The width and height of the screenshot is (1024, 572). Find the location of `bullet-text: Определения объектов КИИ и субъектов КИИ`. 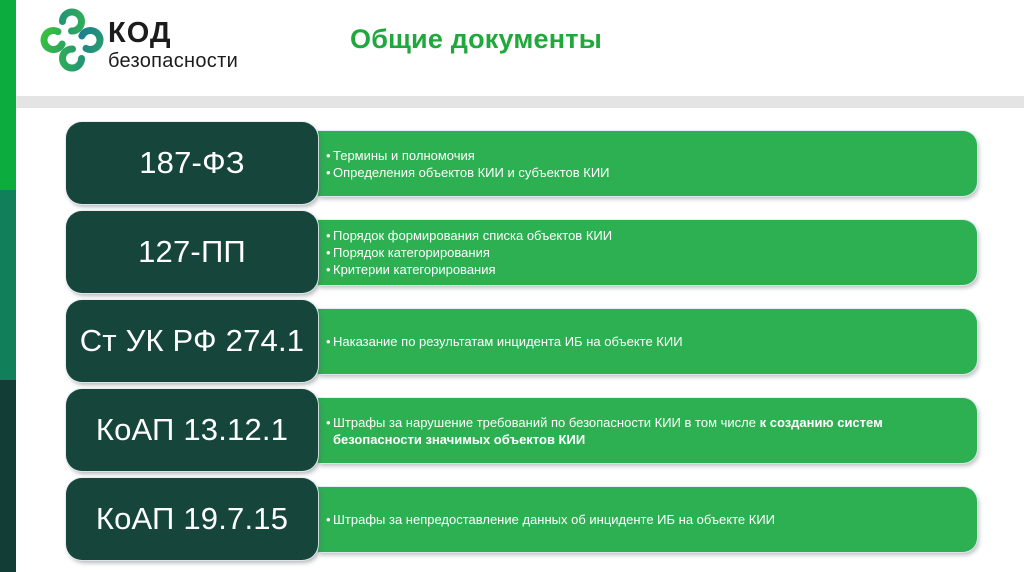

bullet-text: Определения объектов КИИ и субъектов КИИ is located at coordinates (471, 172).